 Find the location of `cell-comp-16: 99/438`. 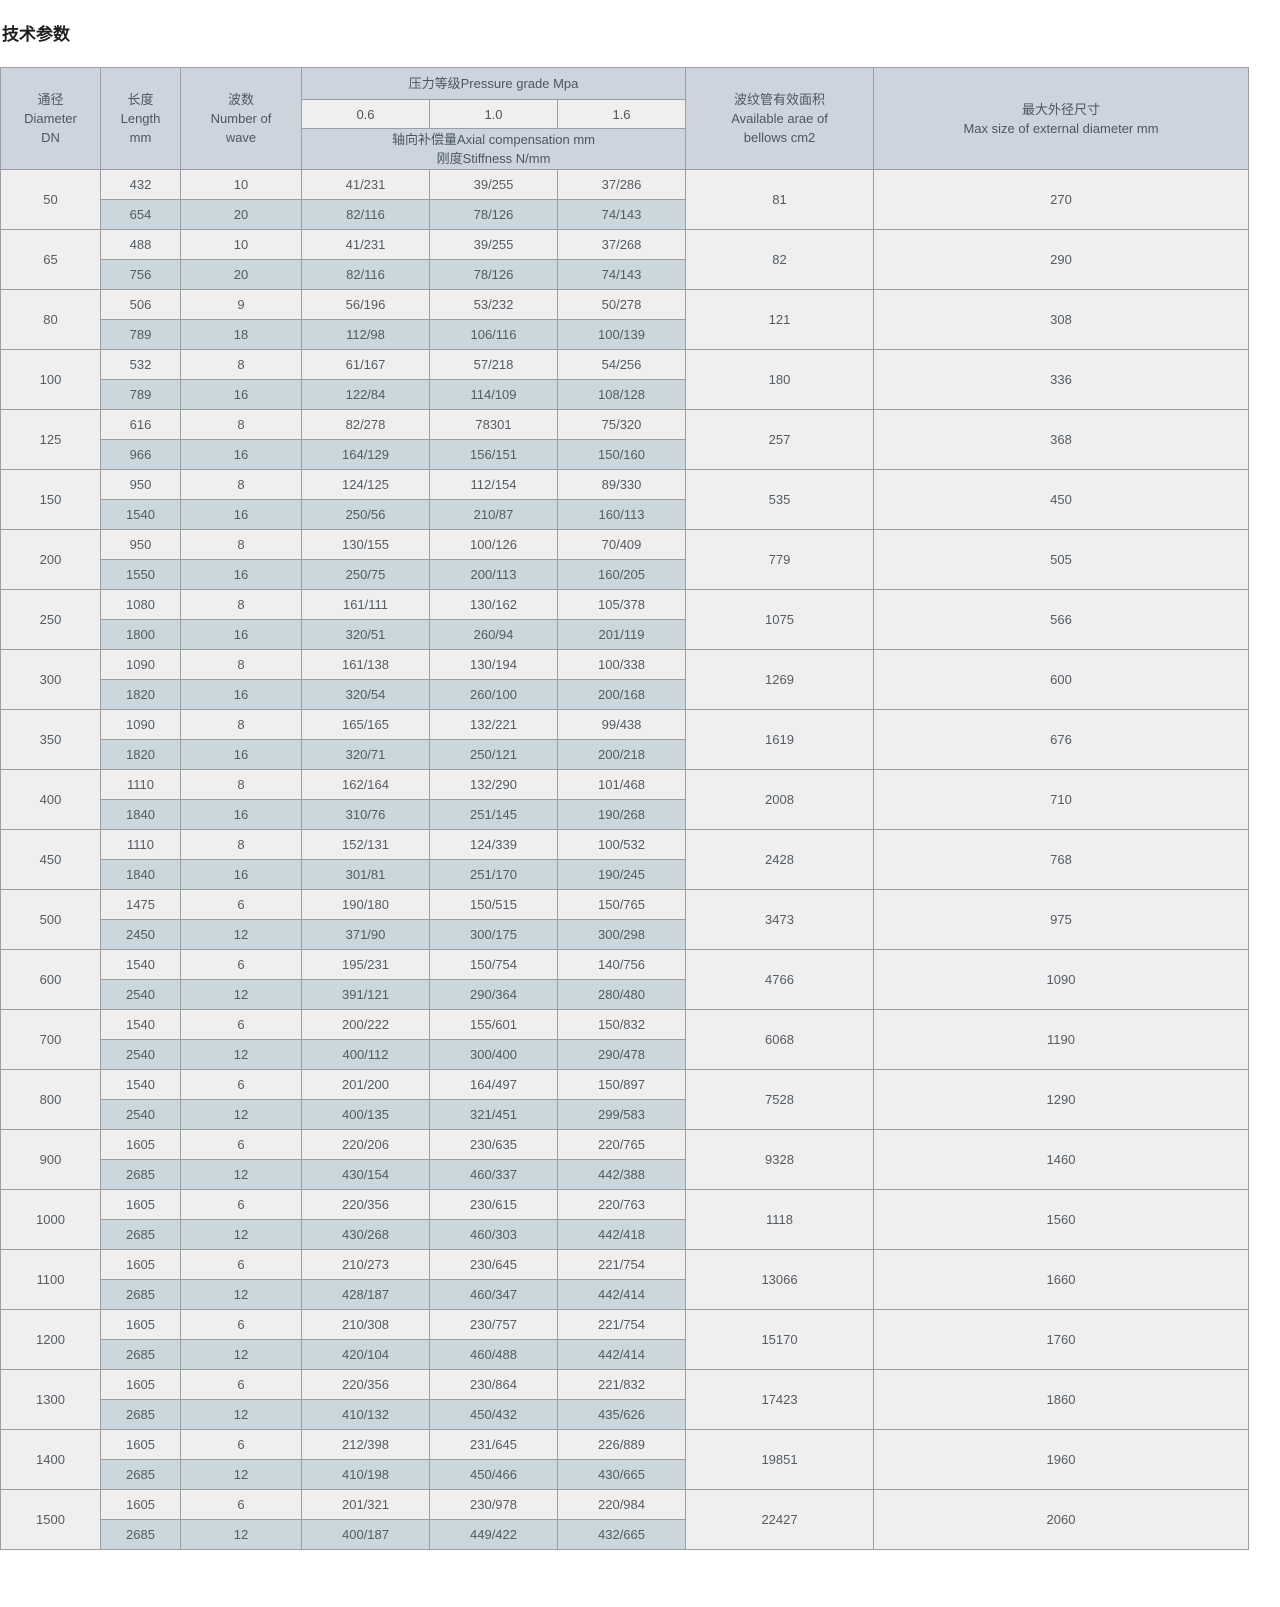

cell-comp-16: 99/438 is located at coordinates (621, 724).